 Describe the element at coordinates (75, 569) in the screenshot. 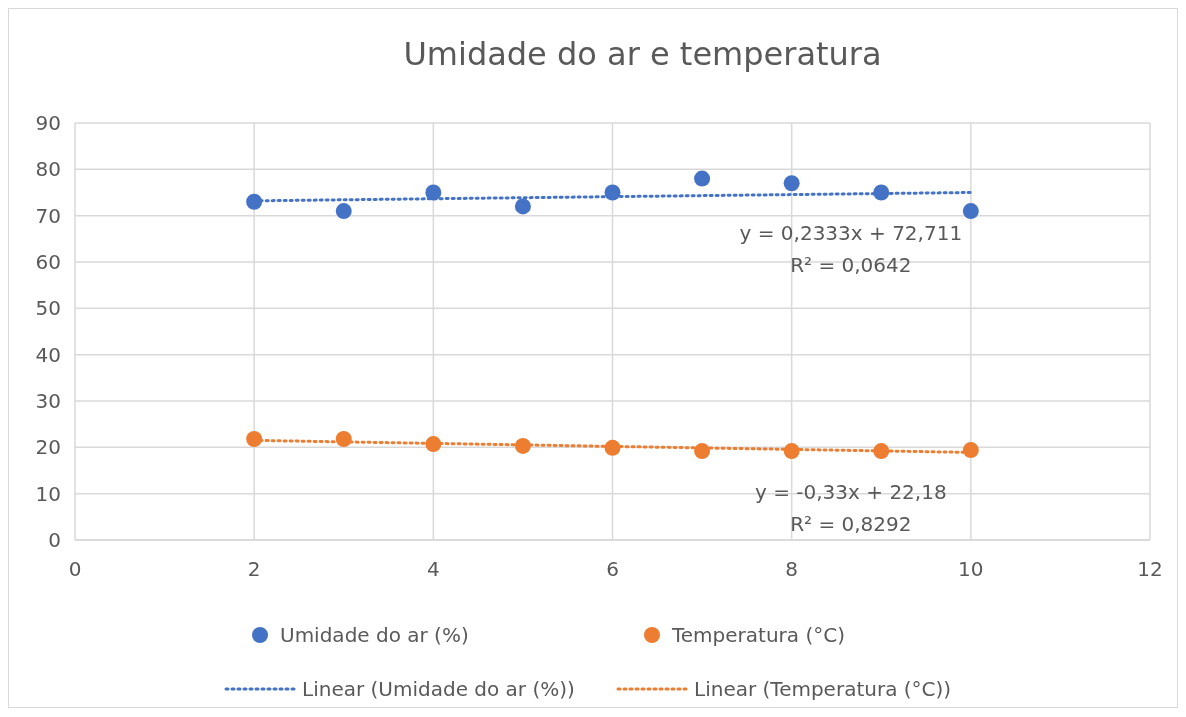

I see `x-tick-label: 0` at that location.